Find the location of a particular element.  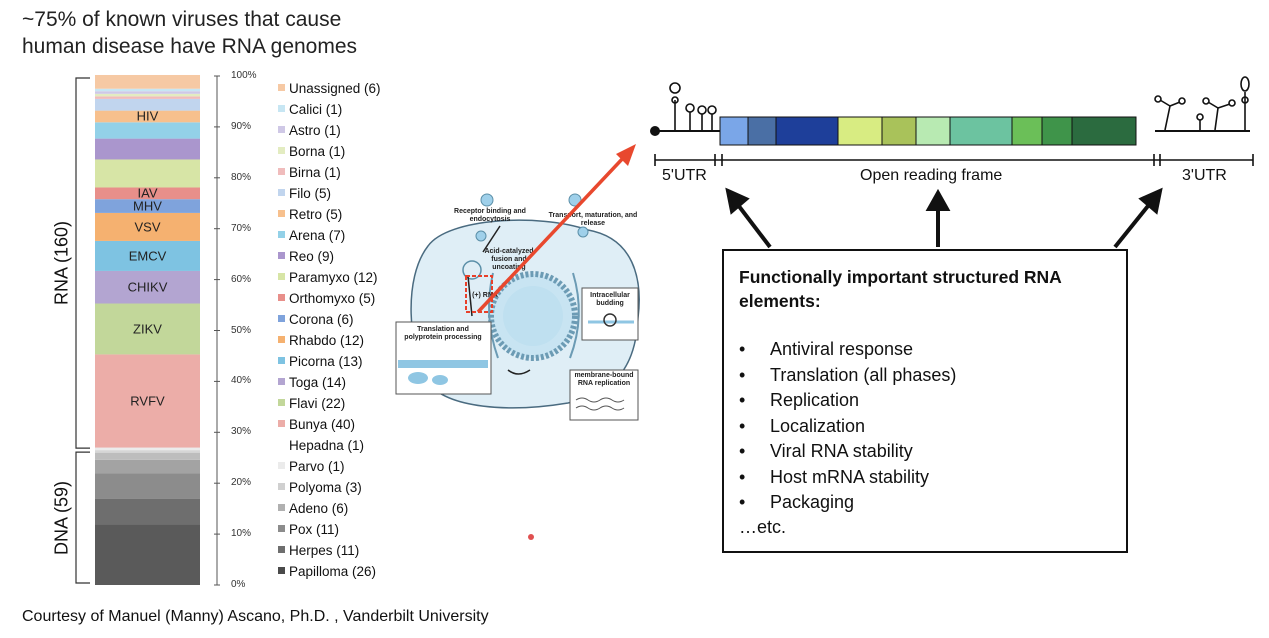

utr5-stem-loops is located at coordinates (693, 106).